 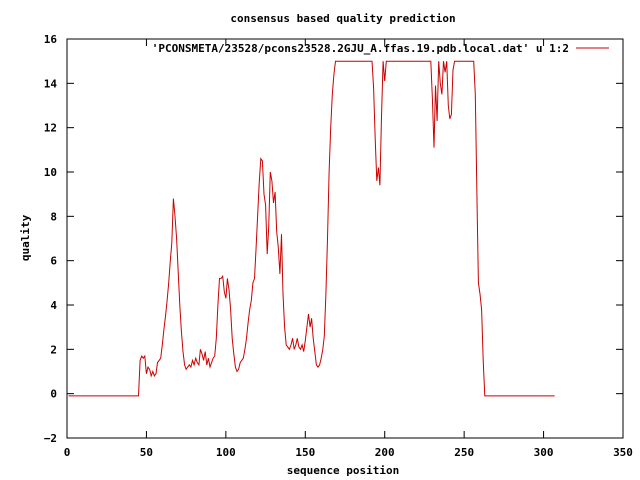 I want to click on y-axis-label: quality, so click(x=25, y=237).